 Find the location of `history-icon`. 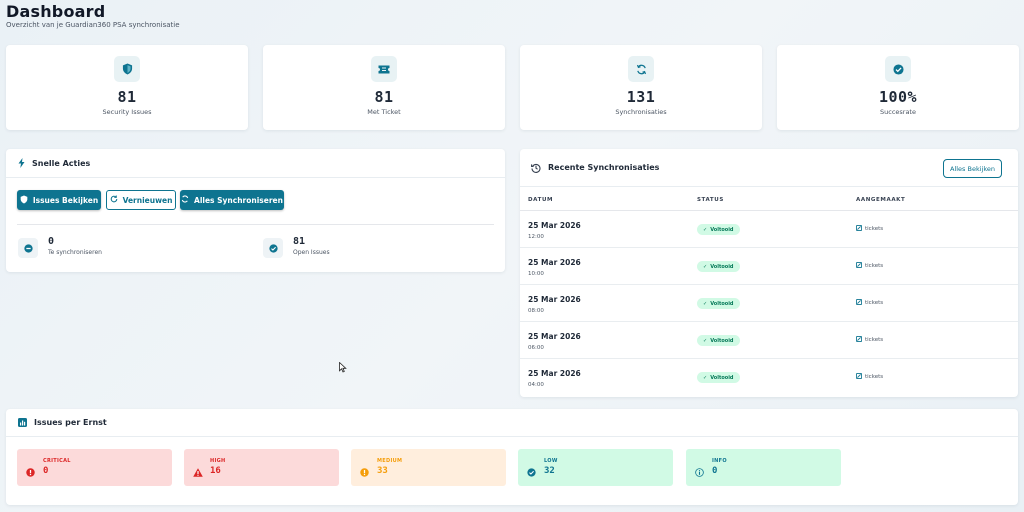

history-icon is located at coordinates (536, 168).